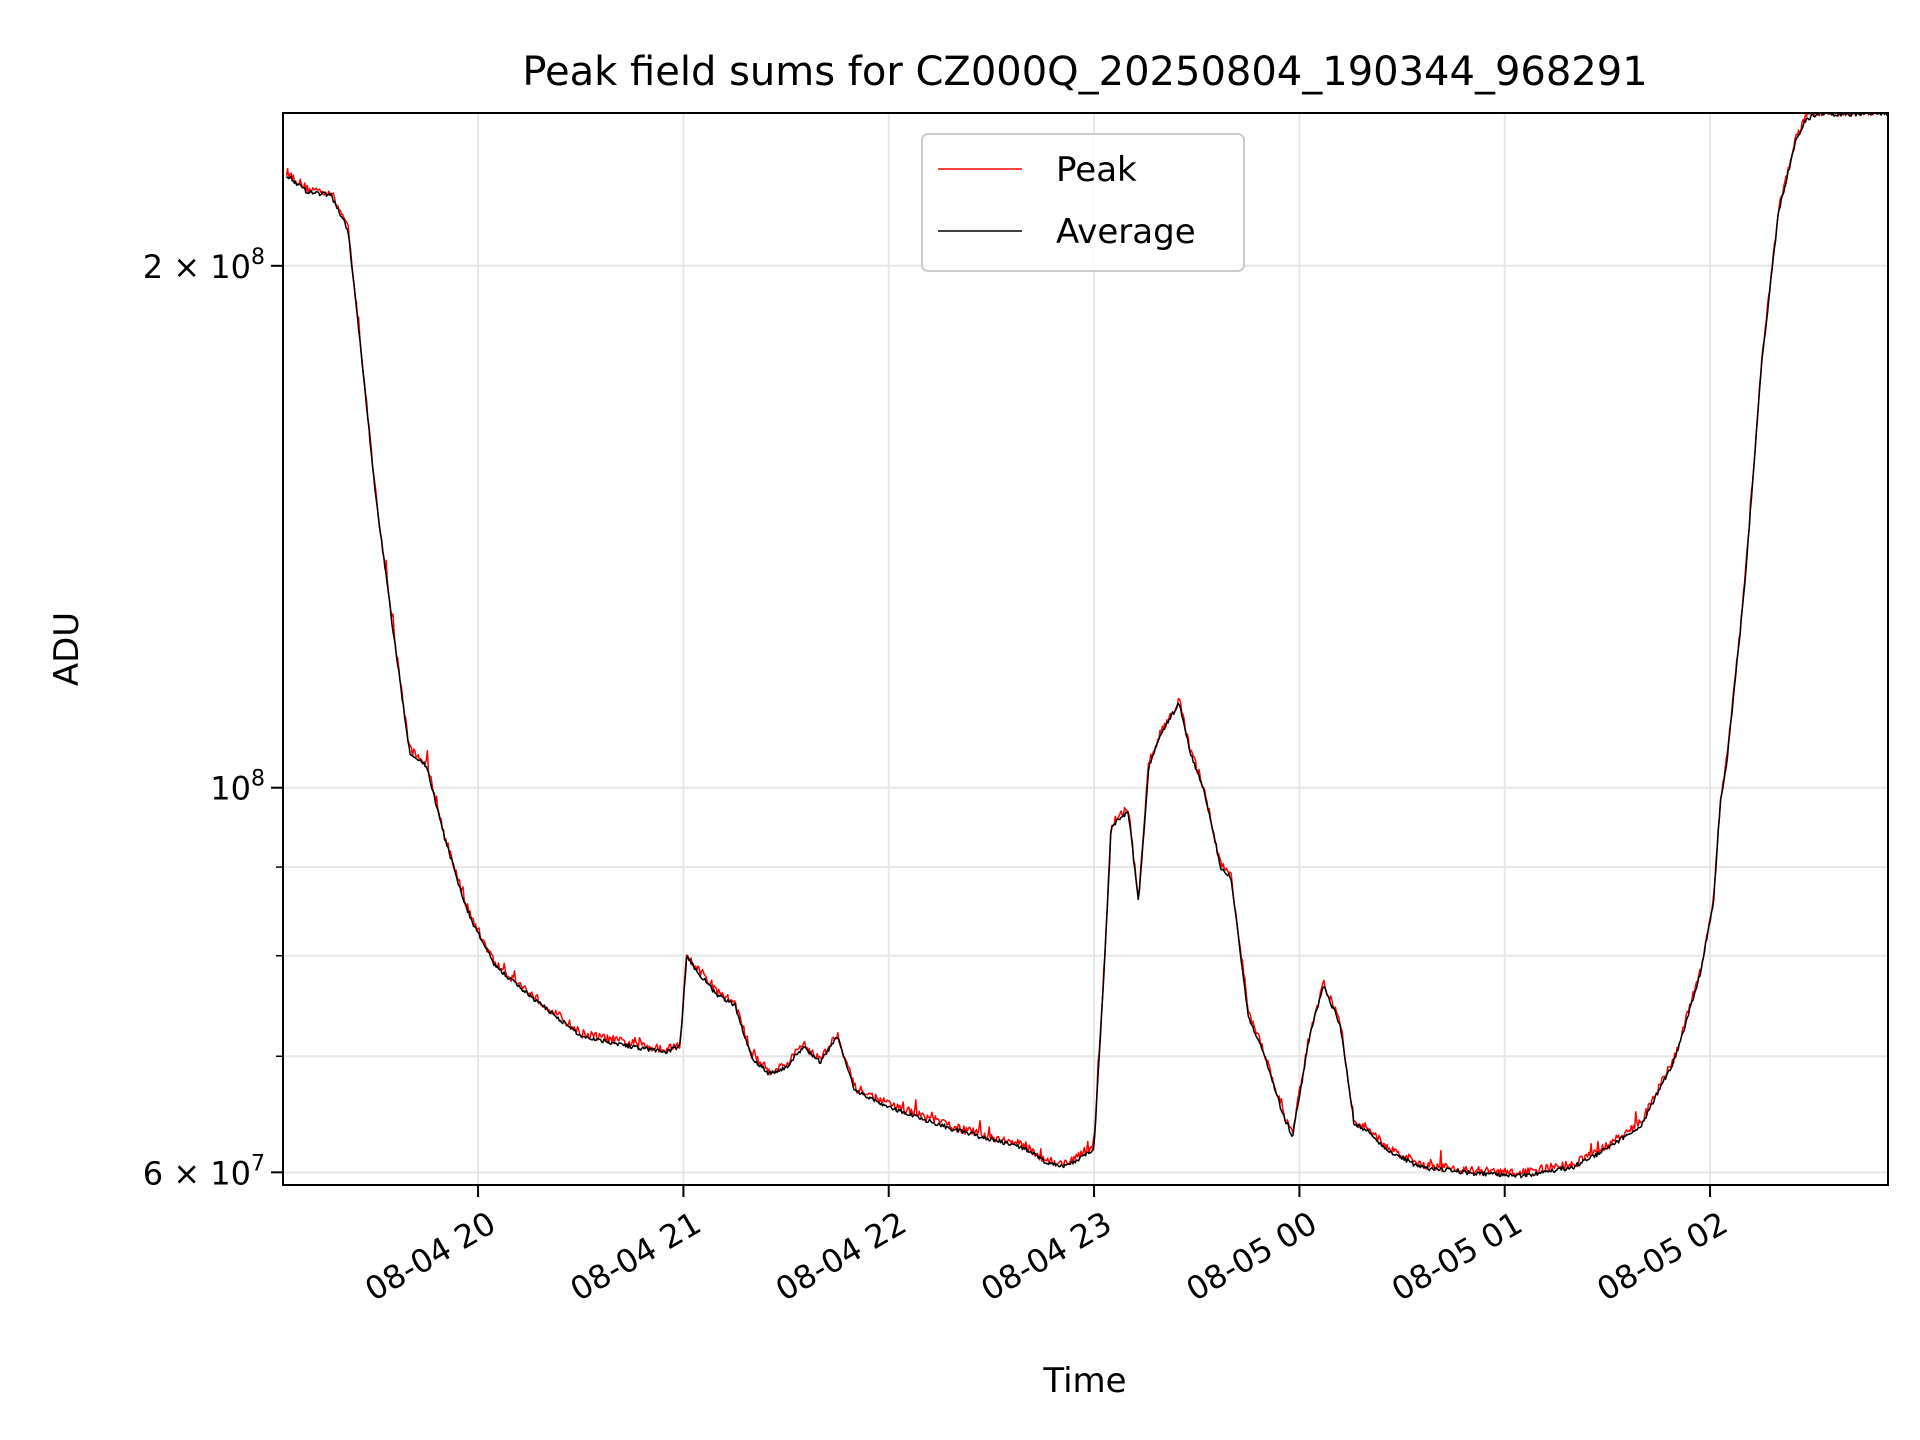 The width and height of the screenshot is (1920, 1440). Describe the element at coordinates (1096, 170) in the screenshot. I see `legend-label-peak: Peak` at that location.